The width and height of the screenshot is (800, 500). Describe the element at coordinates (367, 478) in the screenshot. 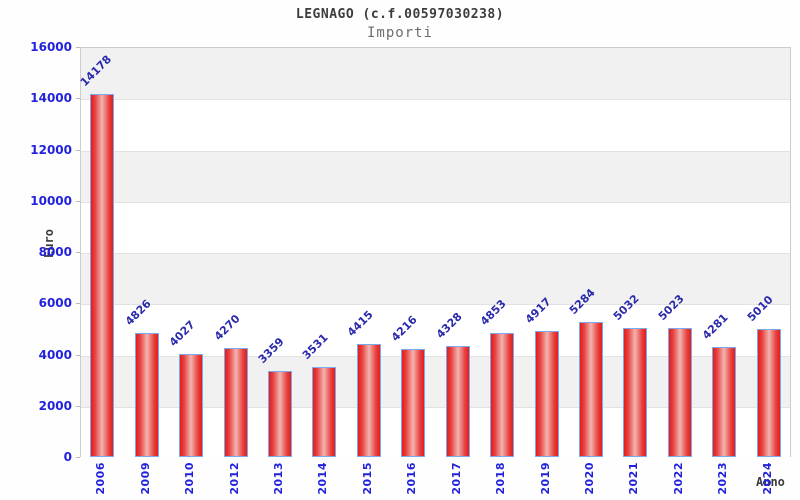

I see `x-tick-label: 2015` at that location.